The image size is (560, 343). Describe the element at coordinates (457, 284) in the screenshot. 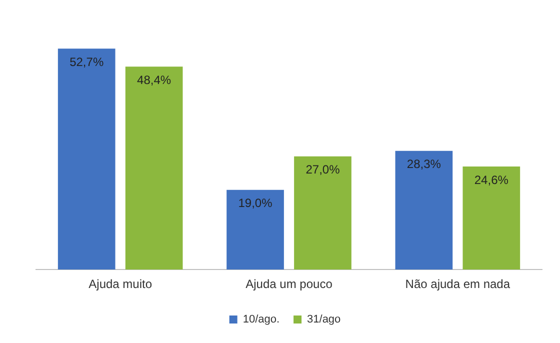

I see `x-tick-label: Não ajuda em nada` at that location.